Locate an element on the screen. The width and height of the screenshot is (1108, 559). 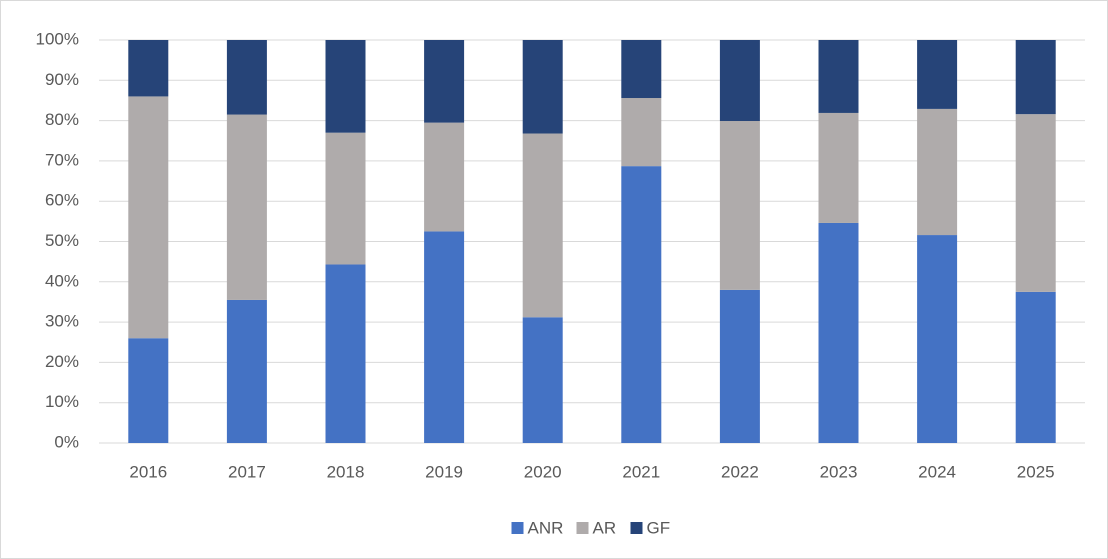
y-tick-label: 10% is located at coordinates (62, 401).